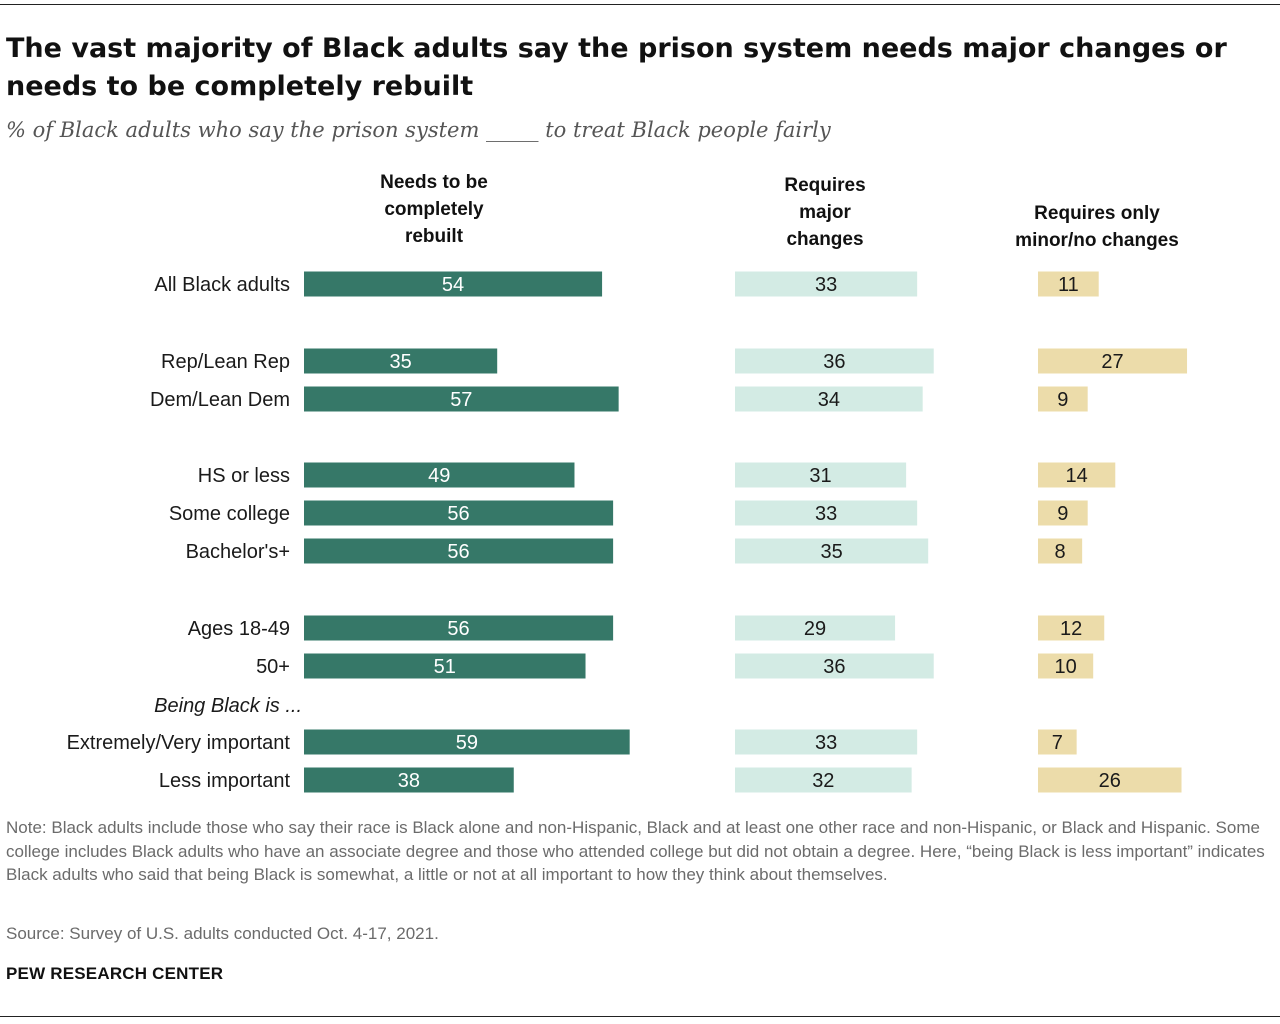 The height and width of the screenshot is (1024, 1280). What do you see at coordinates (434, 182) in the screenshot?
I see `column-header-line: Needs to be` at bounding box center [434, 182].